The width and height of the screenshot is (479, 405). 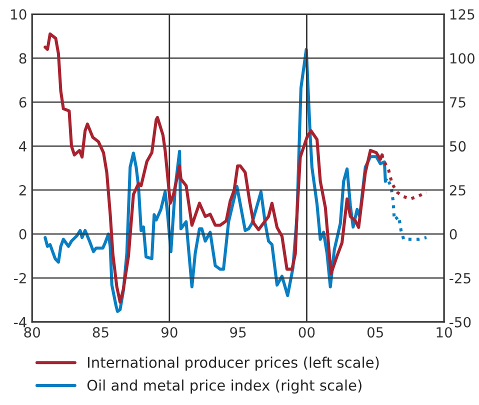 I want to click on x-tick-label: 10, so click(x=444, y=332).